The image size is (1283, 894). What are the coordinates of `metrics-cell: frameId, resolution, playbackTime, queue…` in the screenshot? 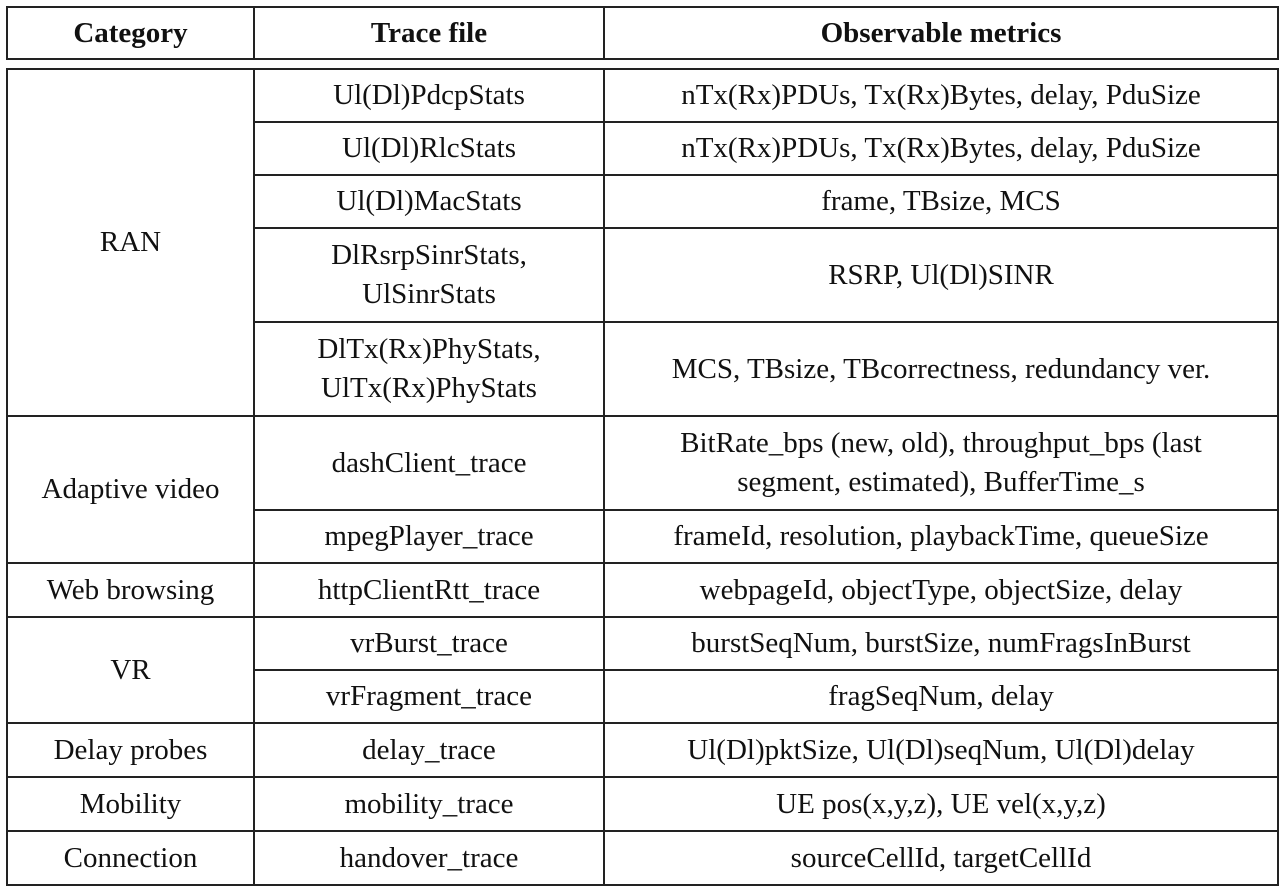 It's located at (941, 536).